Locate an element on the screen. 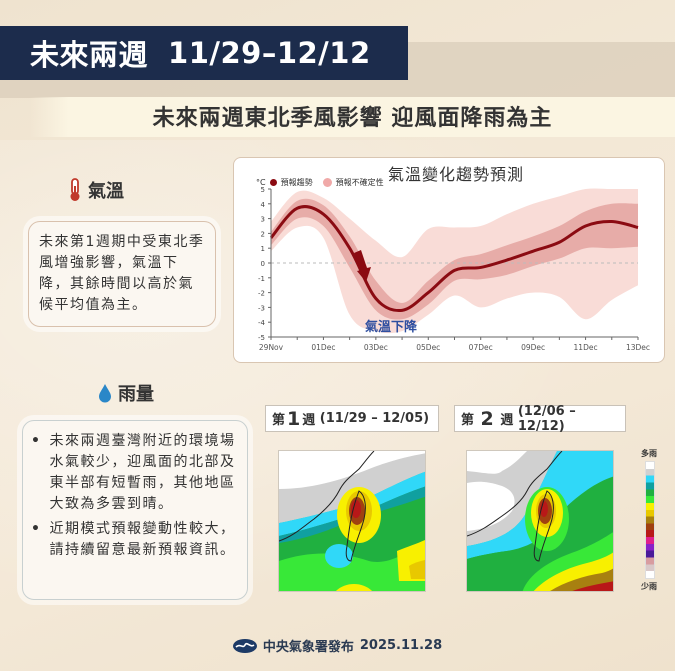 The width and height of the screenshot is (675, 671). svg-text: 1 is located at coordinates (263, 249).